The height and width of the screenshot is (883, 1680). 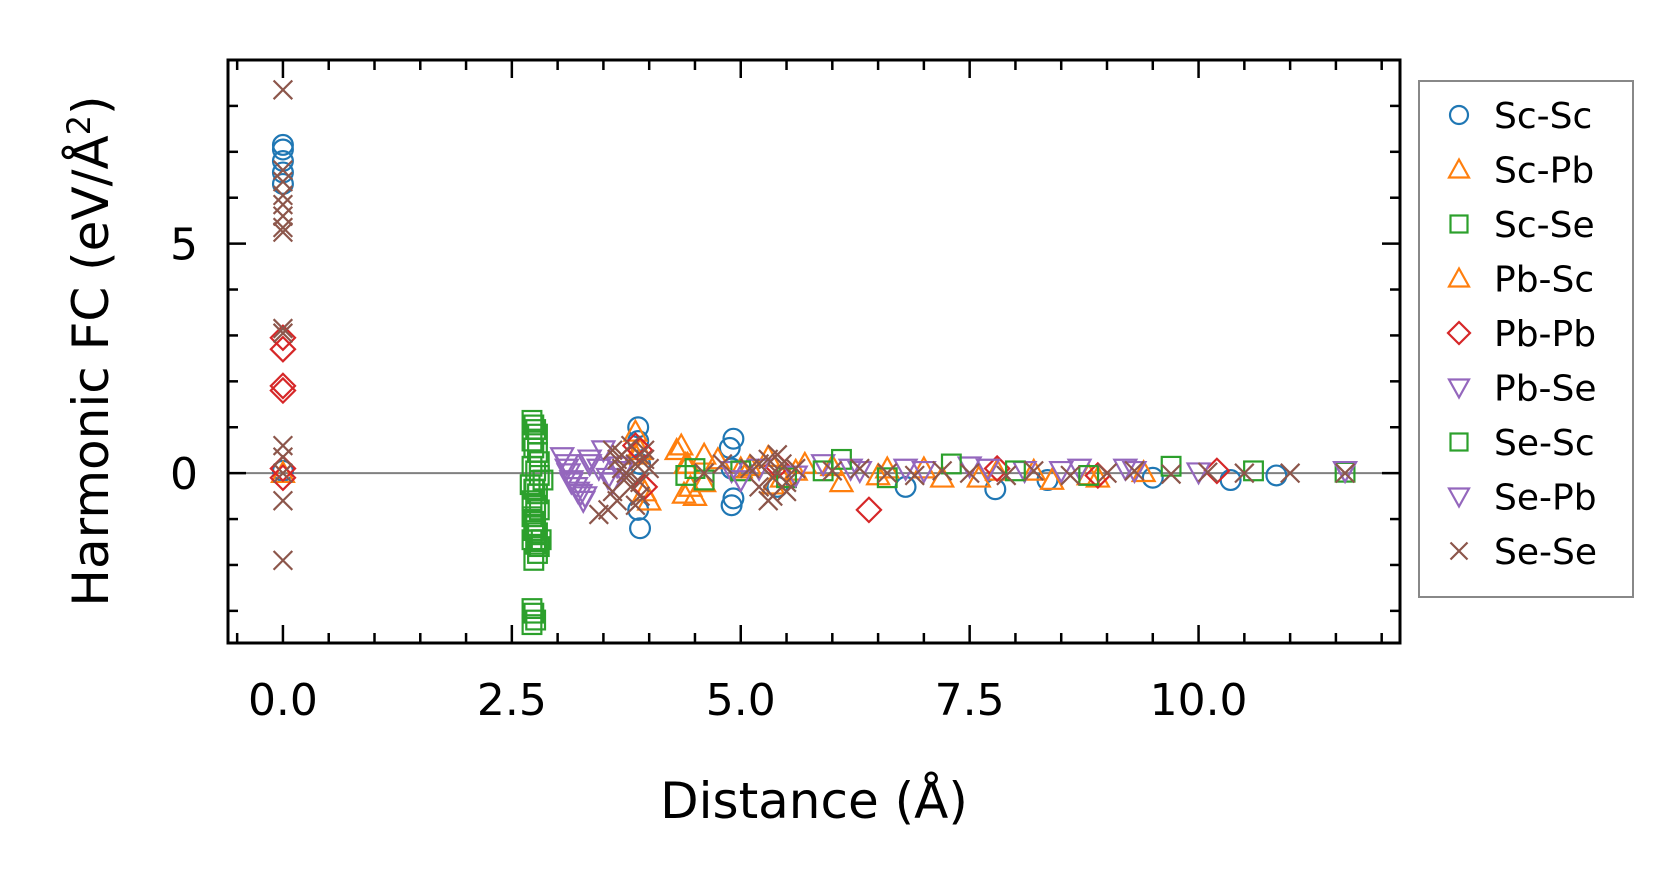 What do you see at coordinates (91, 105) in the screenshot?
I see `y-axis-title-end: )` at bounding box center [91, 105].